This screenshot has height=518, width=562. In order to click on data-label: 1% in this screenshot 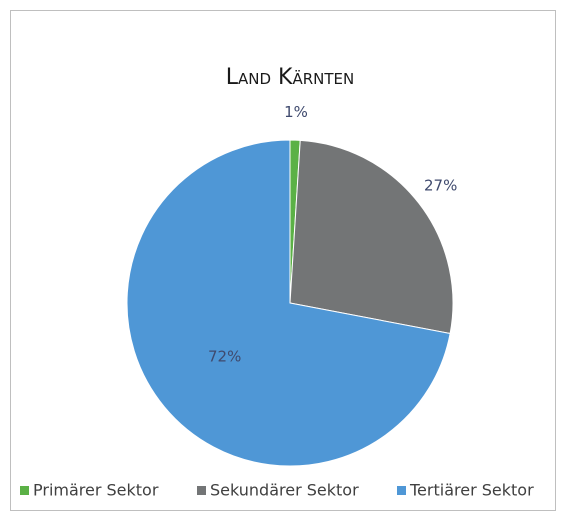, I will do `click(296, 112)`.